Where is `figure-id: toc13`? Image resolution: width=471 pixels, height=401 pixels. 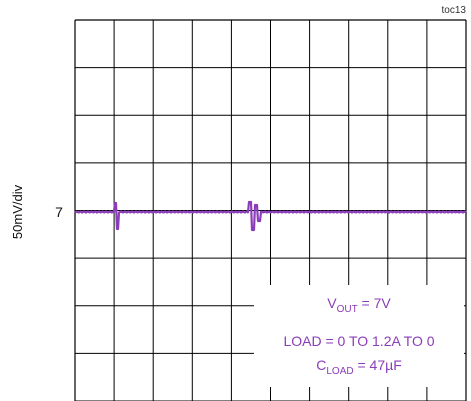
figure-id: toc13 is located at coordinates (454, 10).